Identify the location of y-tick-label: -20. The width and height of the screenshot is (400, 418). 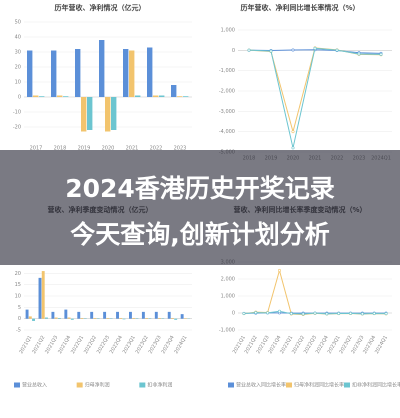
(17, 128).